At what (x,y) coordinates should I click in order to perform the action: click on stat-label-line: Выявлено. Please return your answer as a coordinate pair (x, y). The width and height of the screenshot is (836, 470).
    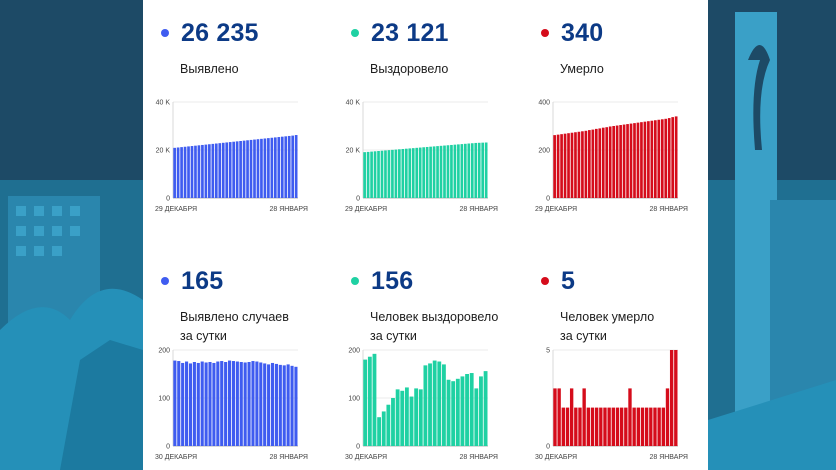
    Looking at the image, I should click on (209, 69).